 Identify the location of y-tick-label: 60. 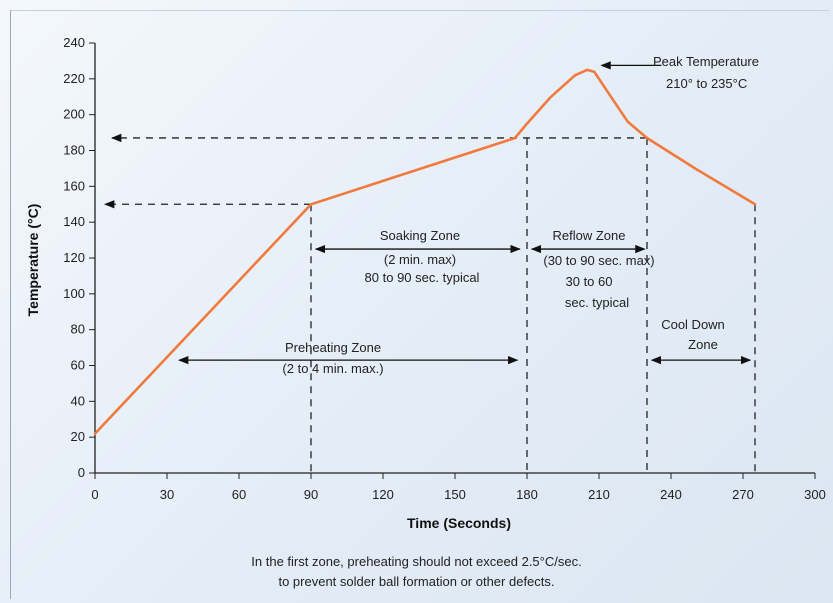
(78, 365).